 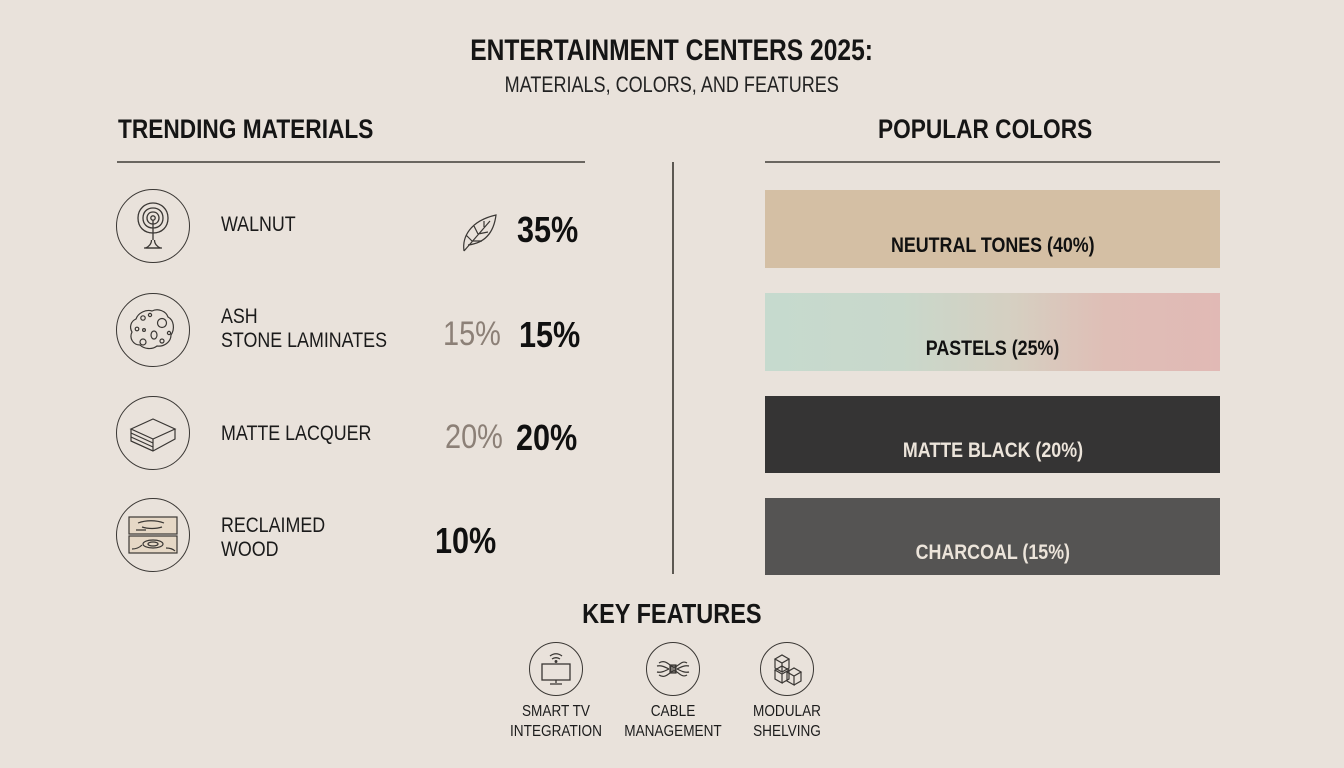 What do you see at coordinates (992, 434) in the screenshot?
I see `color-swatch-matte-black: MATTE BLACK (20%)` at bounding box center [992, 434].